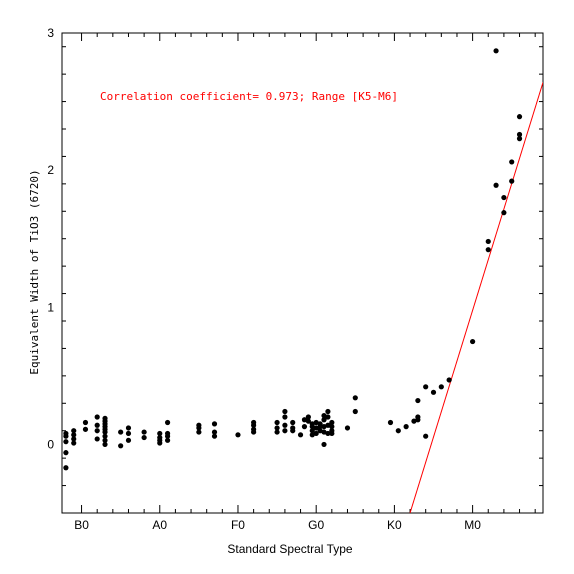  Describe the element at coordinates (472, 525) in the screenshot. I see `x-tick-label: M0` at that location.